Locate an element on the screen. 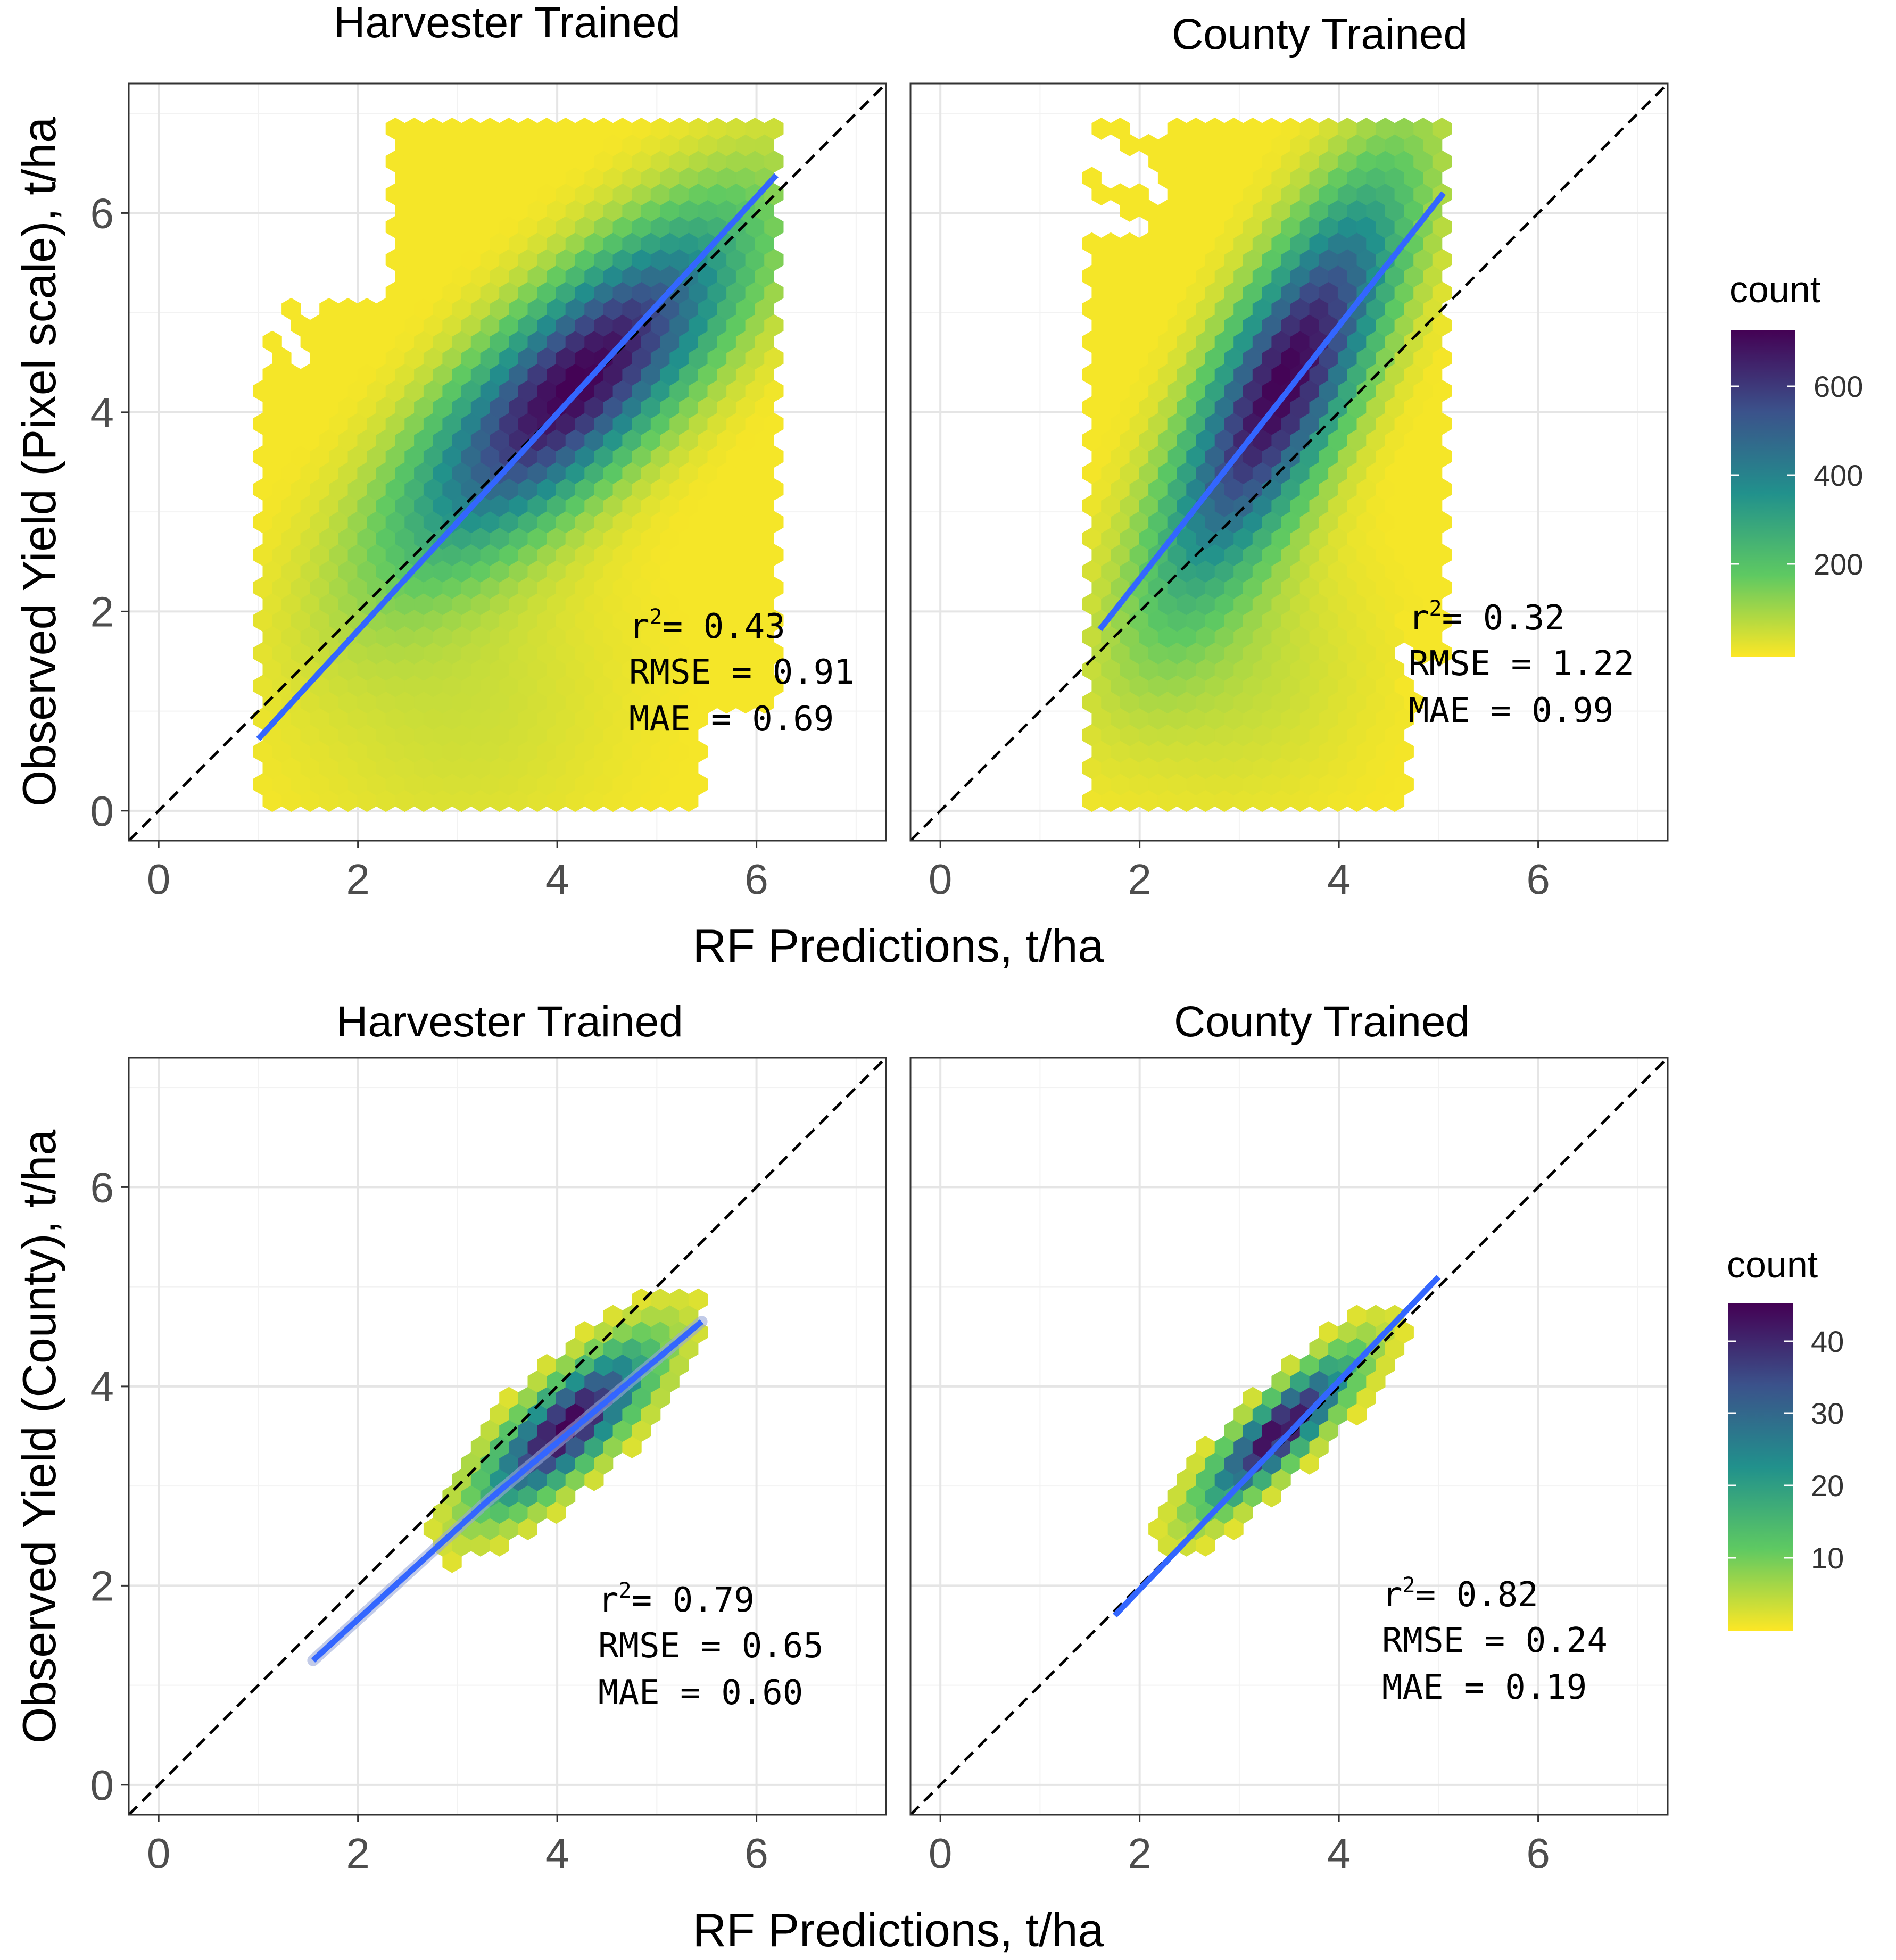  legend-tick-label: 40 is located at coordinates (1827, 1342).